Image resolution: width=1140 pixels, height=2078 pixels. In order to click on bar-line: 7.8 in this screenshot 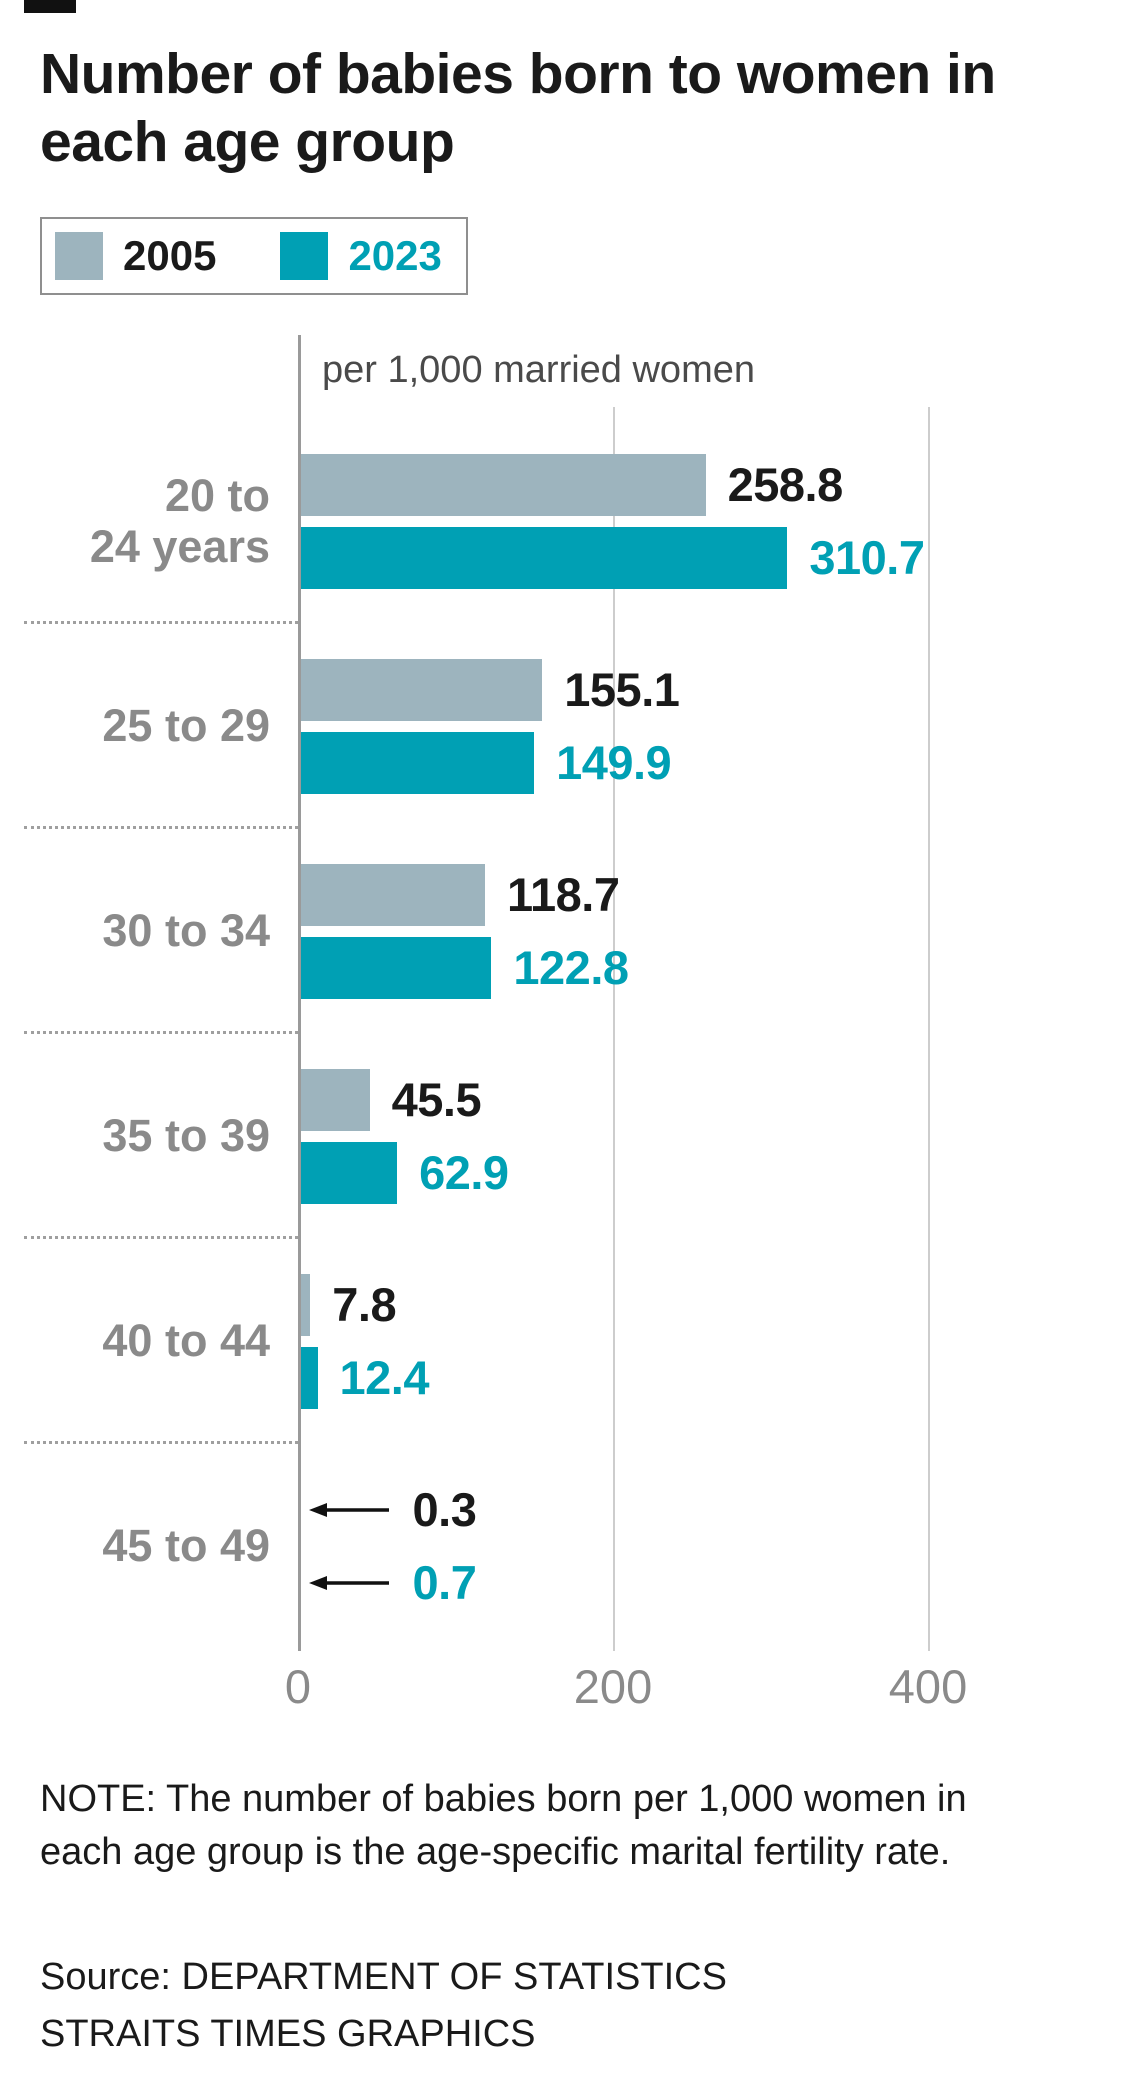, I will do `click(699, 1304)`.